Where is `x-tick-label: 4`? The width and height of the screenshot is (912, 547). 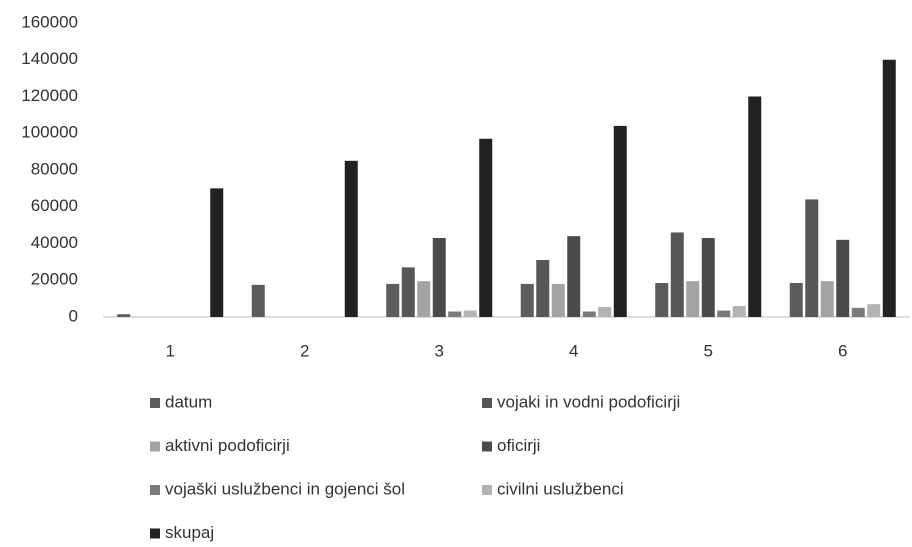 x-tick-label: 4 is located at coordinates (573, 350).